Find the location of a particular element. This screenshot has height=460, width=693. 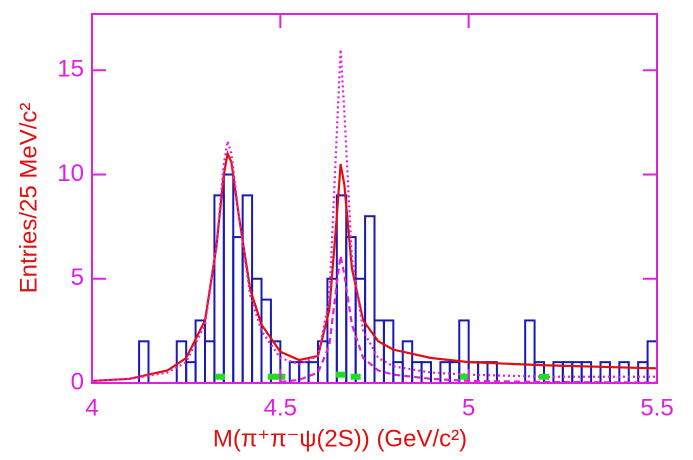

x-axis-label: M(π⁺π⁻ψ(2S)) (GeV/c²) is located at coordinates (340, 438).